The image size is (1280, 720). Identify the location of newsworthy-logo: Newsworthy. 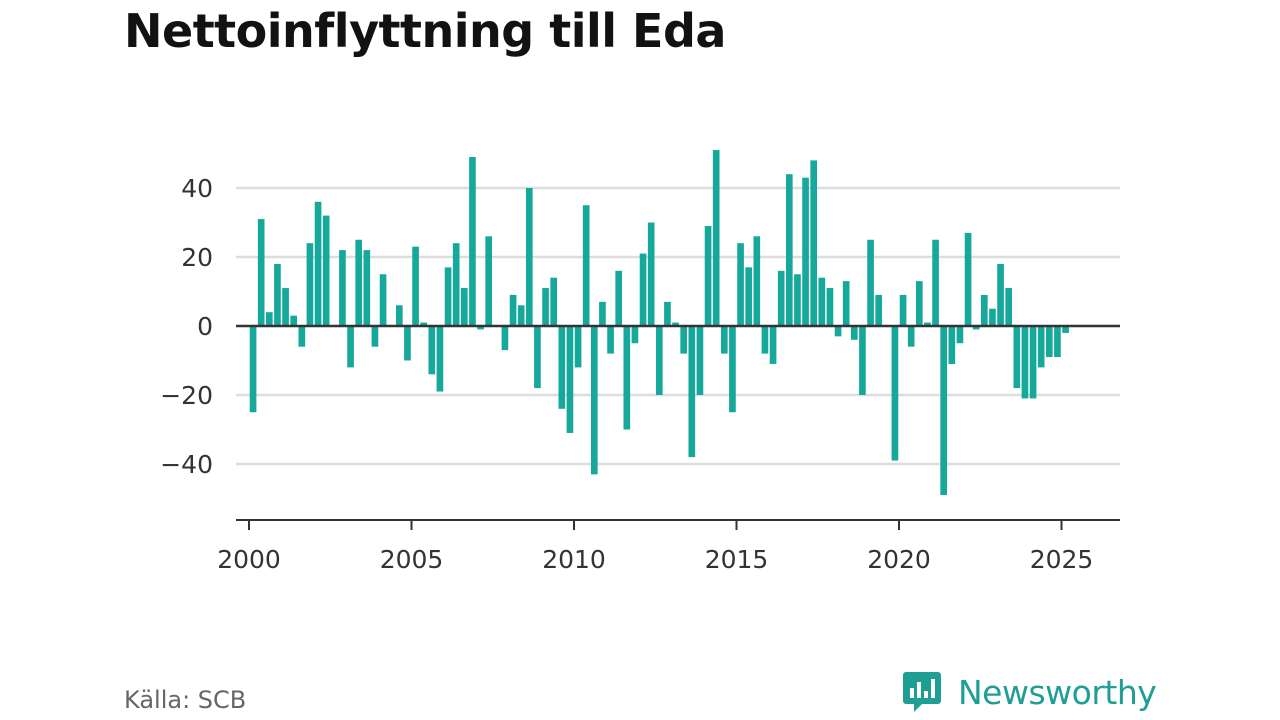
(1029, 692).